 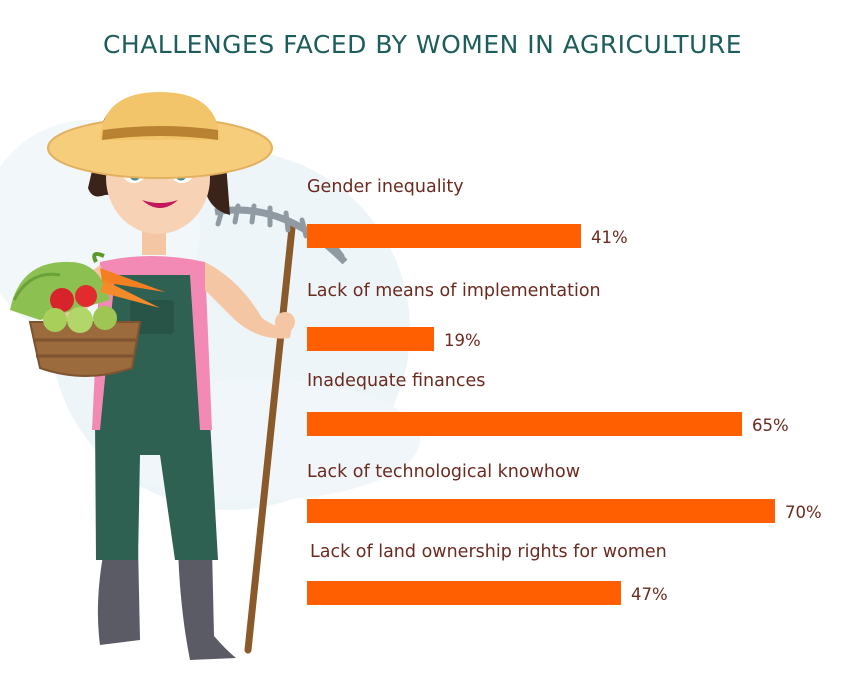 I want to click on chart-title: CHALLENGES FACED BY WOMEN IN AGRICULTURE, so click(x=422, y=44).